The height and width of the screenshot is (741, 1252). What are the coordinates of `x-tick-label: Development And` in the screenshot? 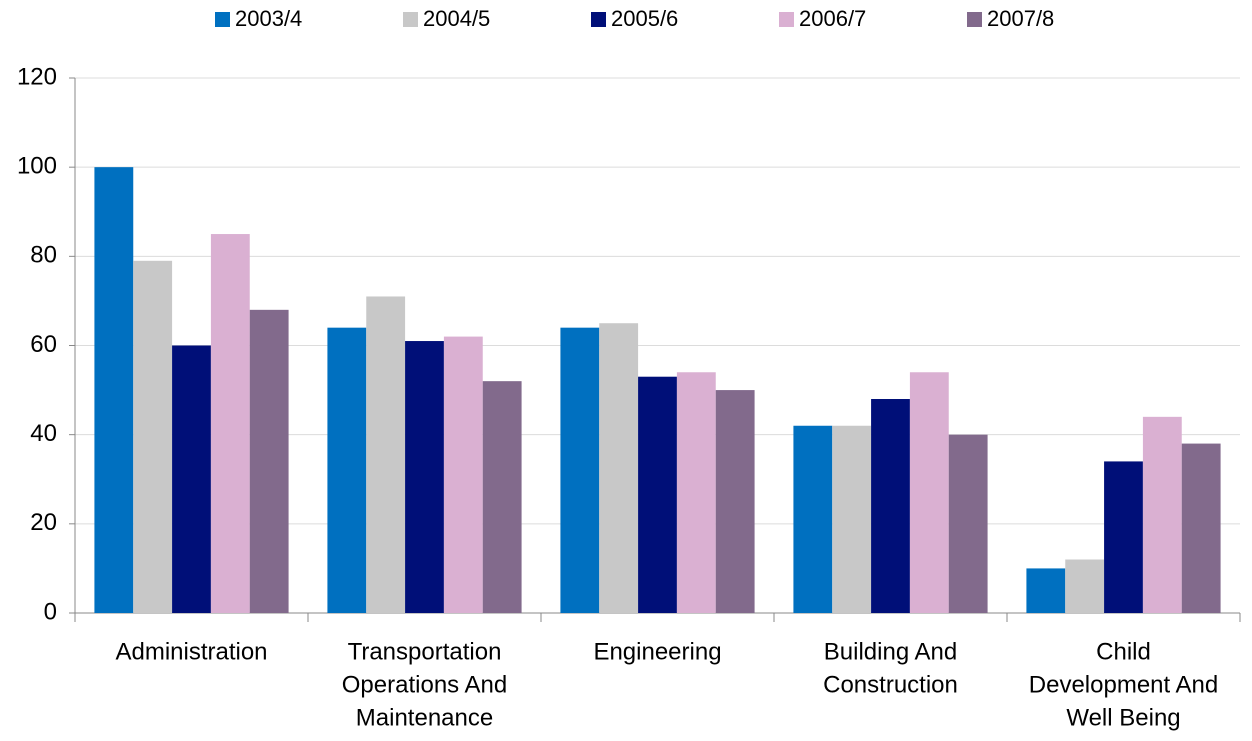 It's located at (1123, 684).